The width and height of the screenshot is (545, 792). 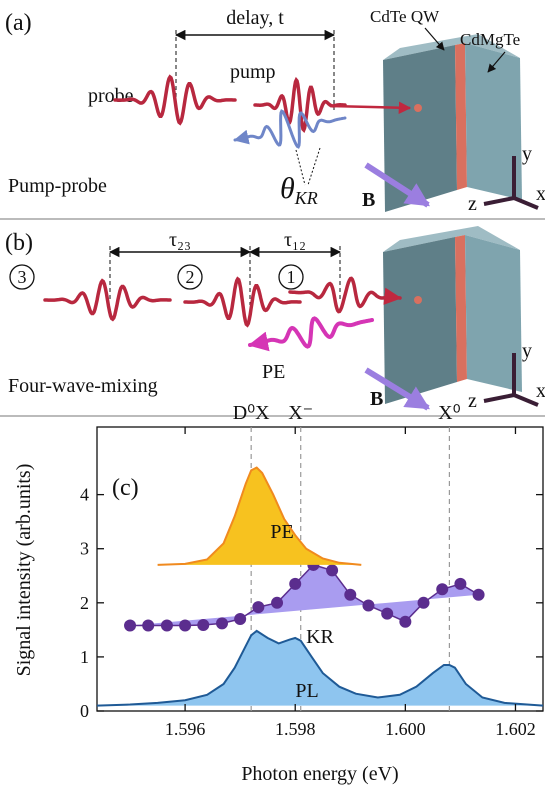 What do you see at coordinates (320, 637) in the screenshot?
I see `series-label: KR` at bounding box center [320, 637].